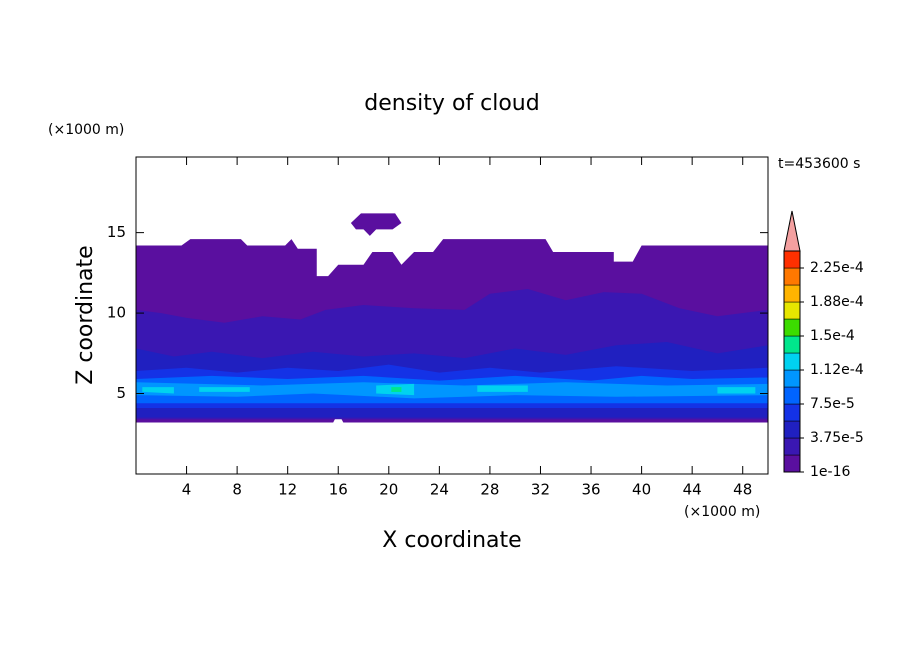 Image resolution: width=904 pixels, height=654 pixels. I want to click on x-tick-label: 16, so click(338, 490).